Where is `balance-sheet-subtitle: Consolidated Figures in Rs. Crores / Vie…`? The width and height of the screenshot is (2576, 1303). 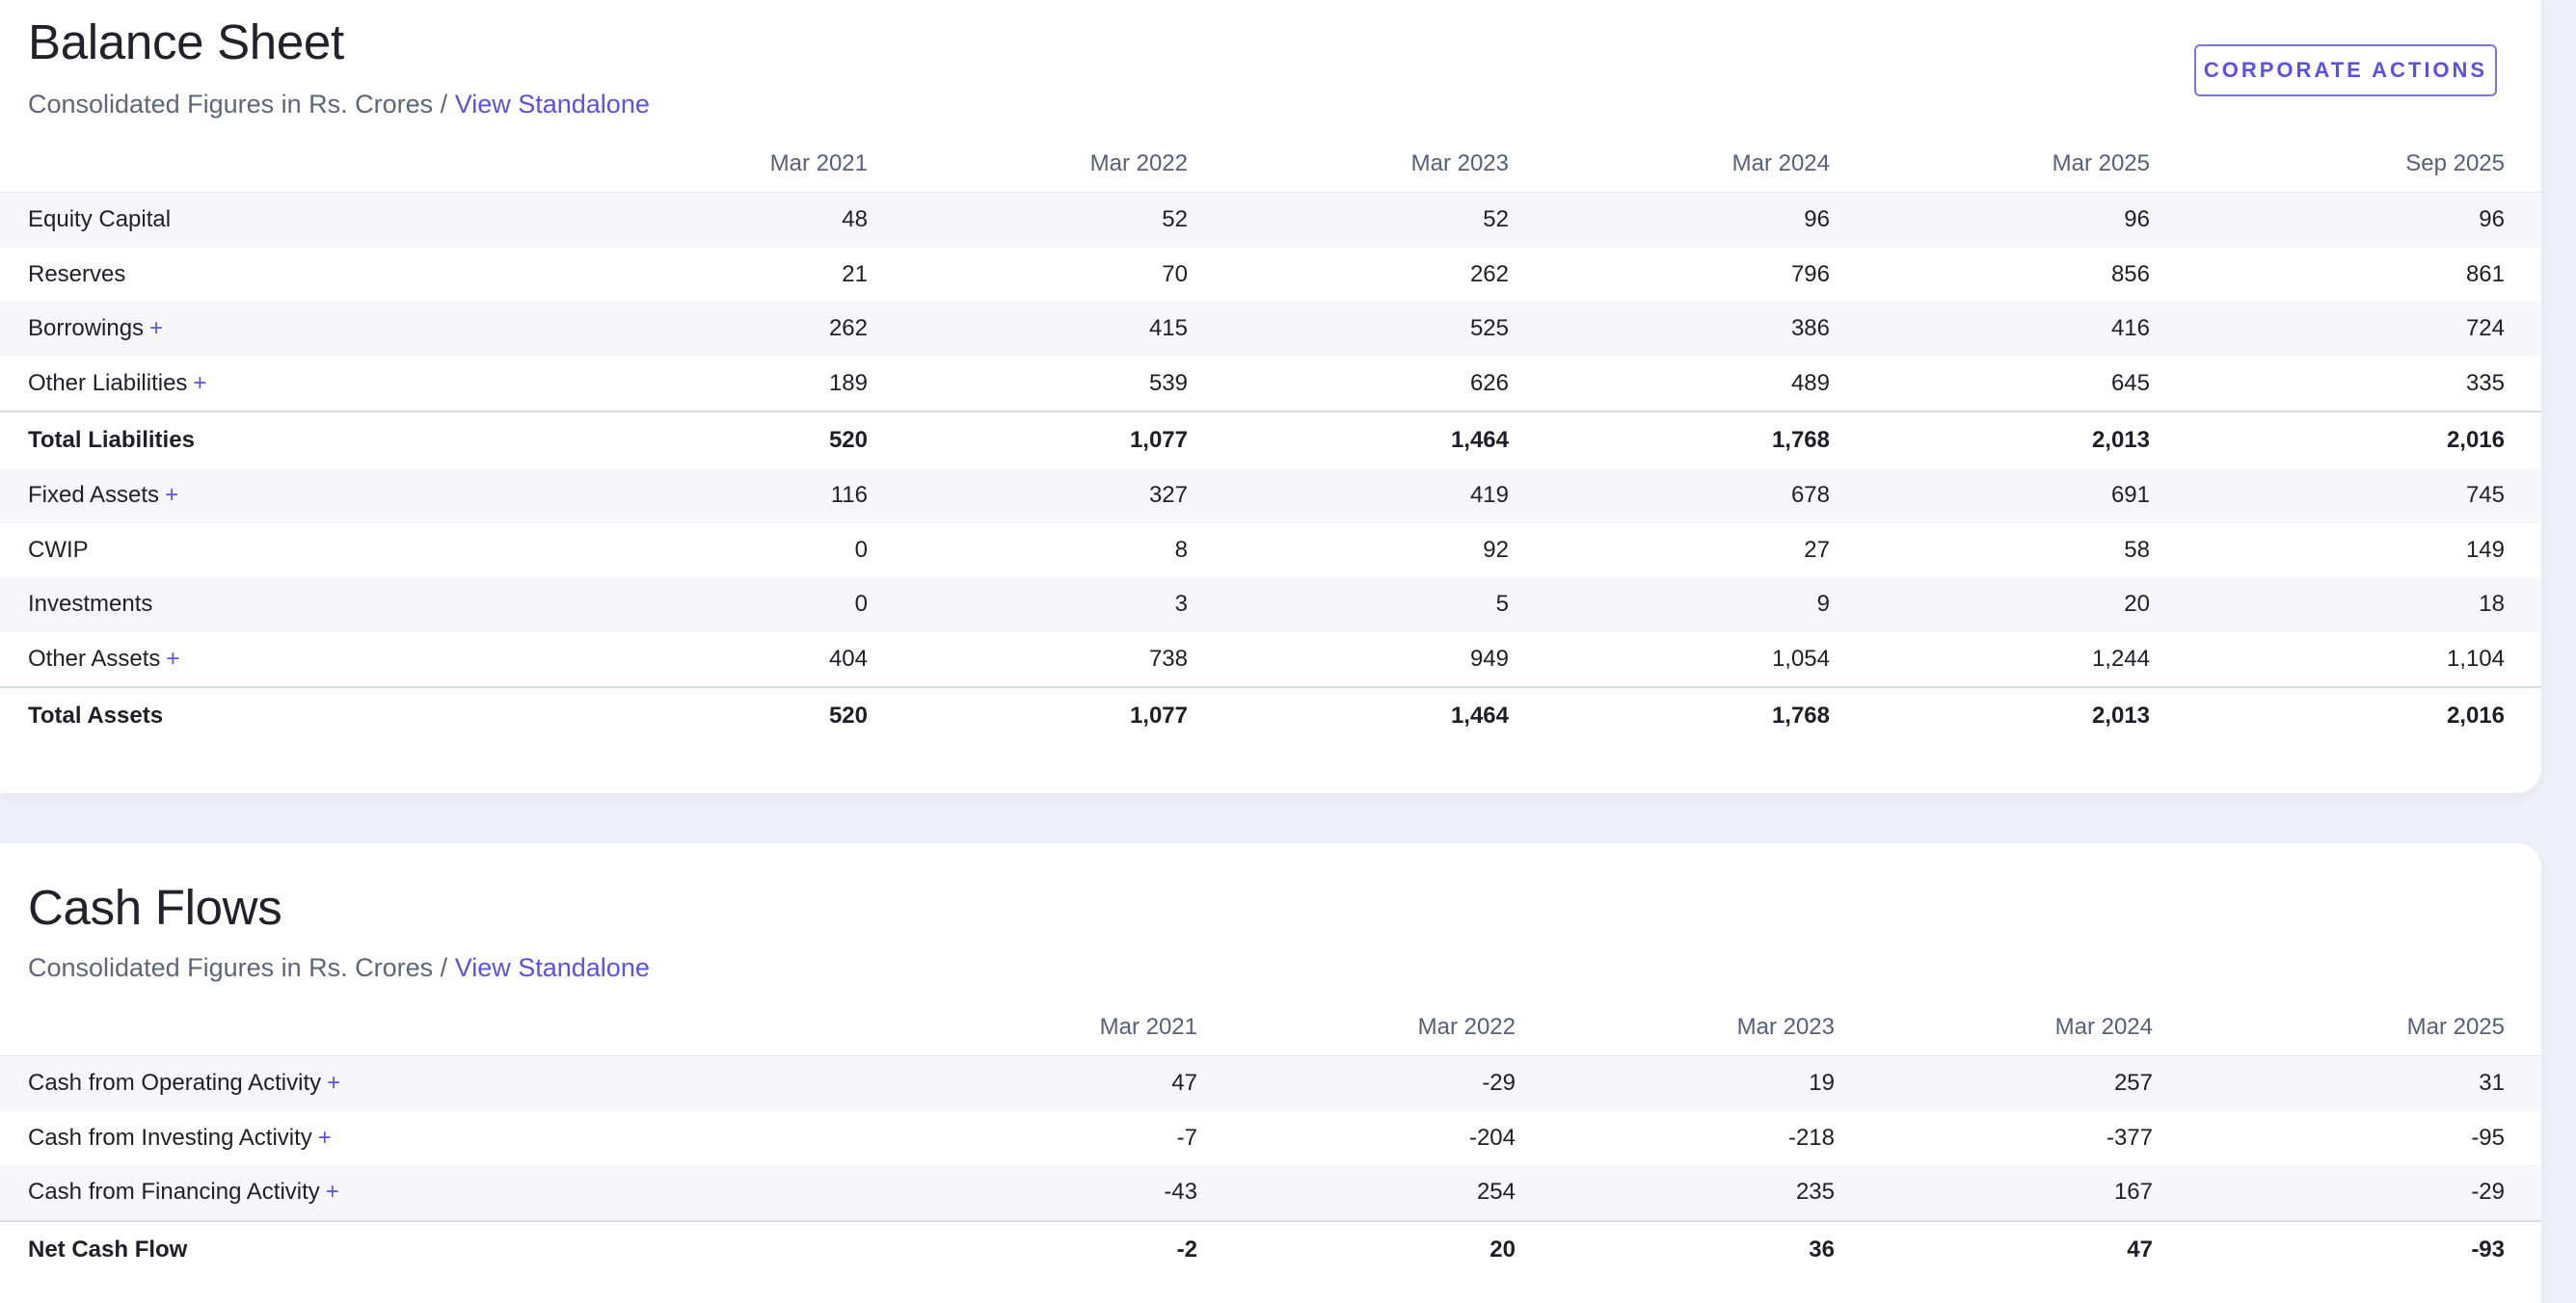 balance-sheet-subtitle: Consolidated Figures in Rs. Crores / Vie… is located at coordinates (339, 105).